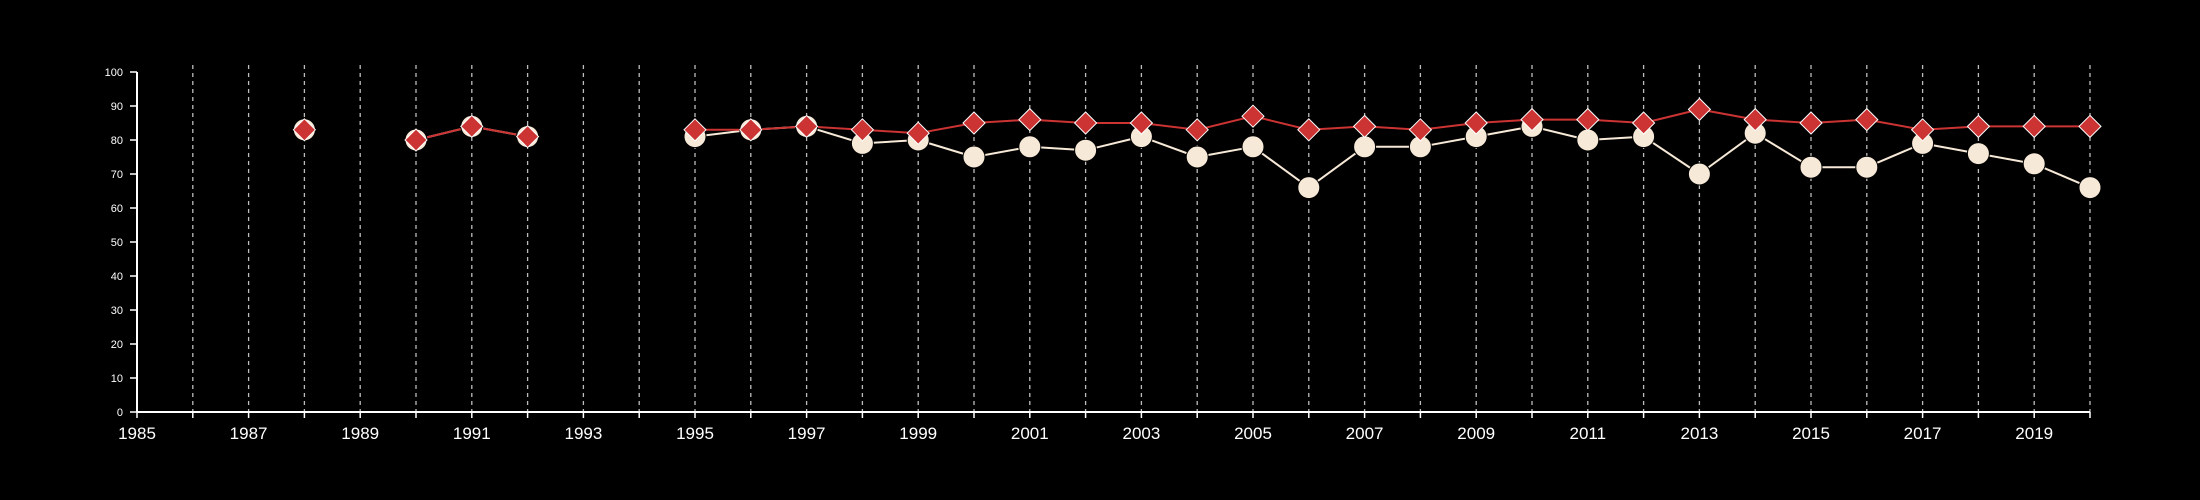  What do you see at coordinates (360, 433) in the screenshot?
I see `x-tick-label: 1989` at bounding box center [360, 433].